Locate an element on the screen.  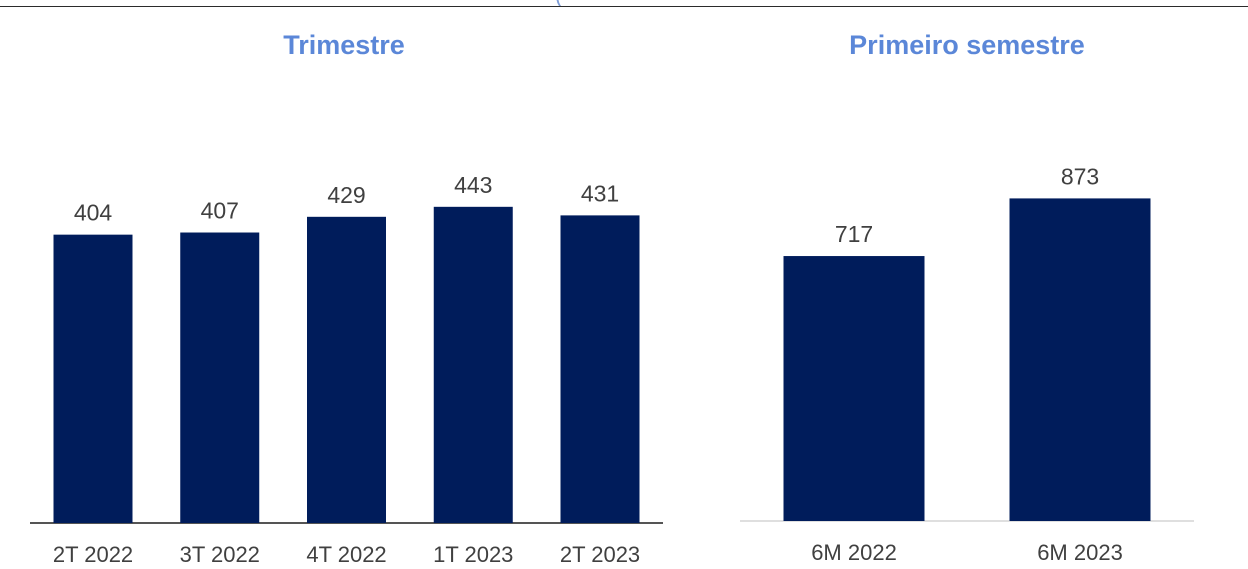
data-label: 404 is located at coordinates (93, 213).